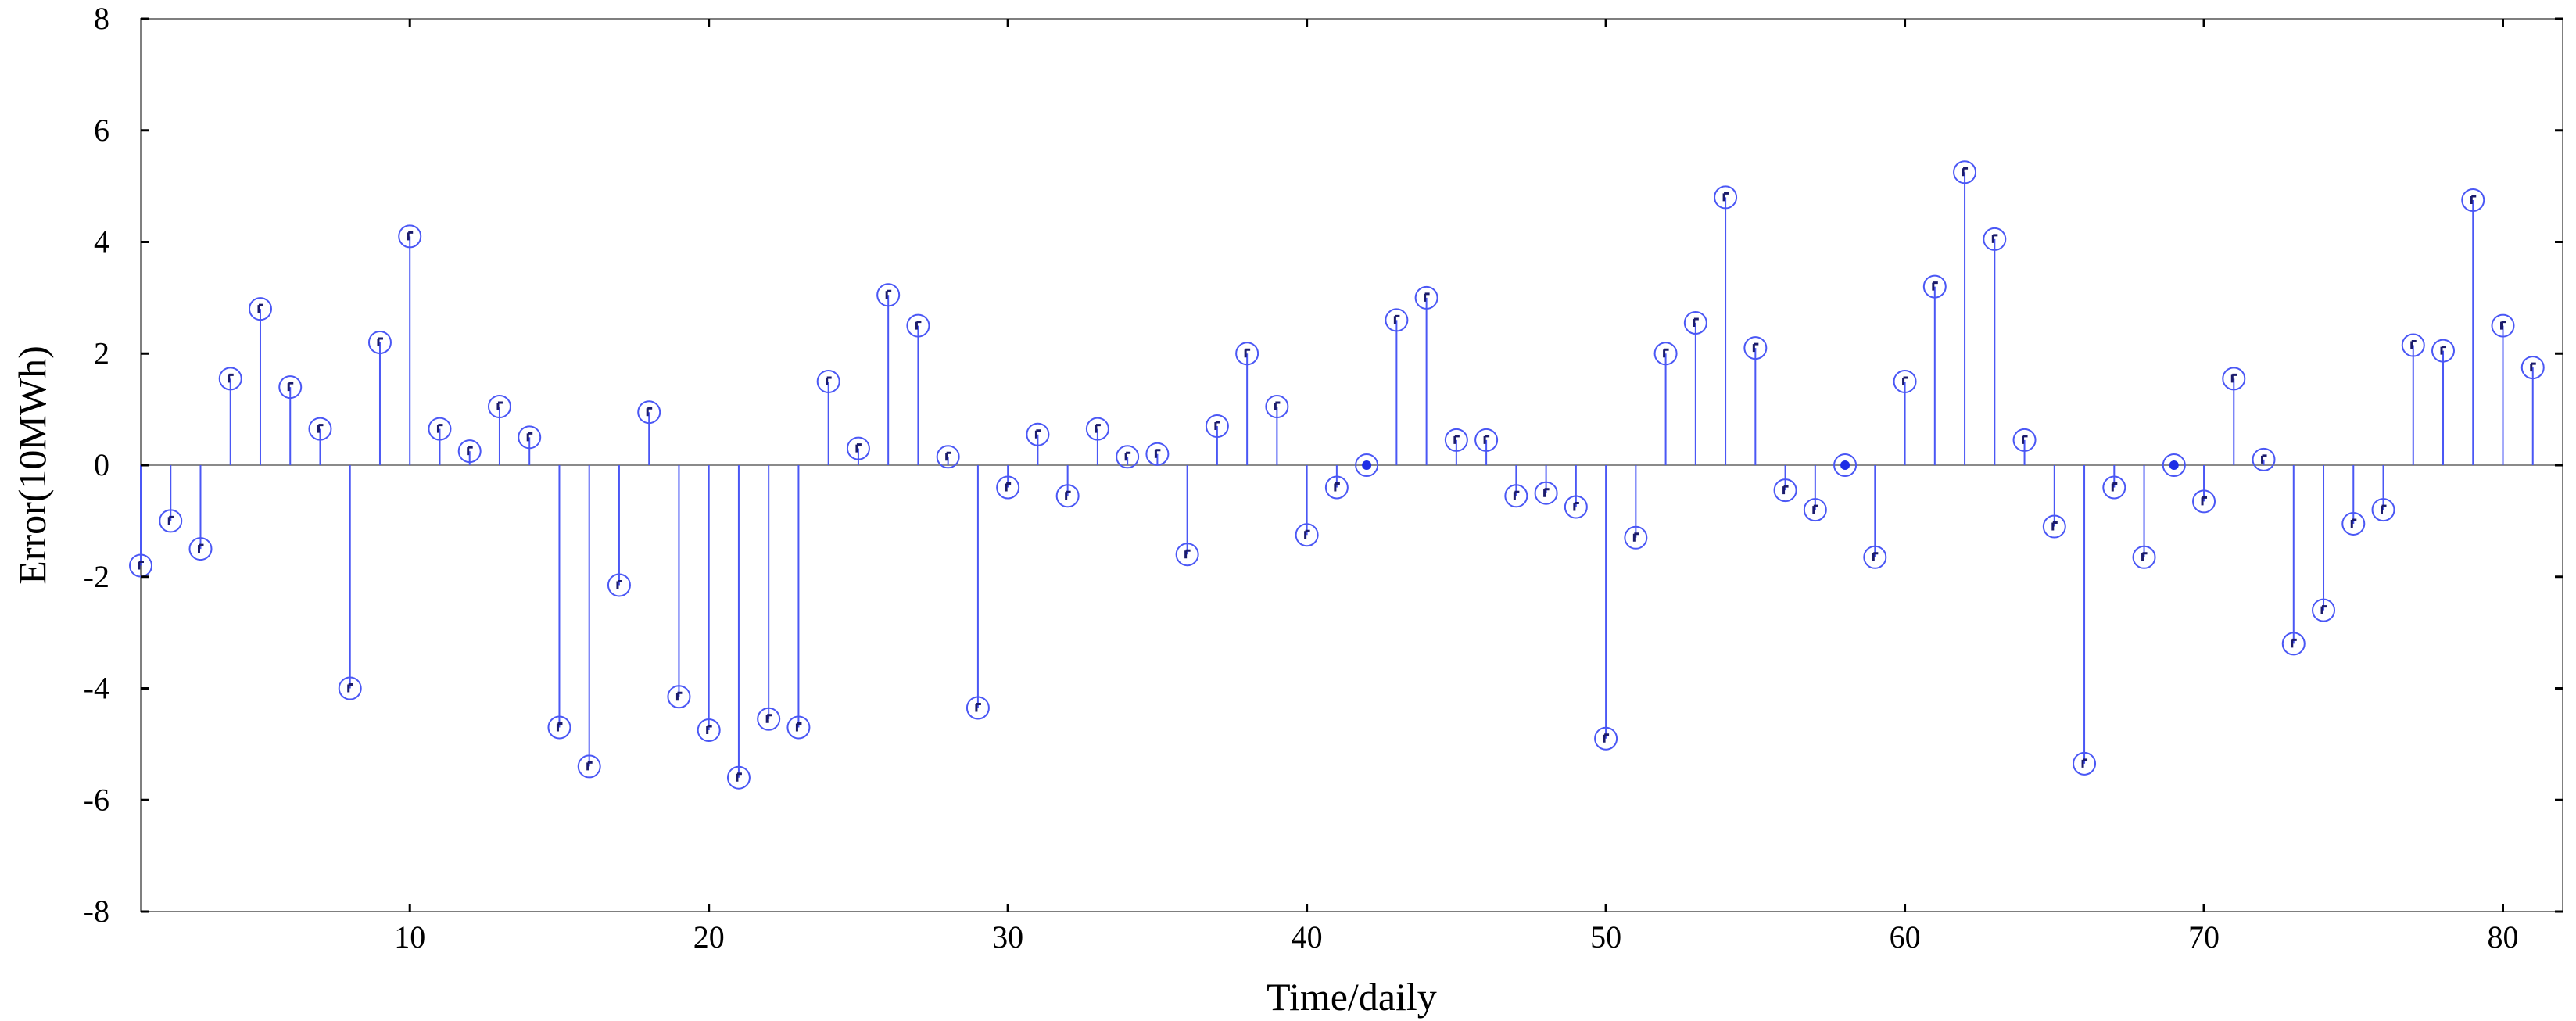 This screenshot has height=1021, width=2576. What do you see at coordinates (1905, 937) in the screenshot?
I see `x-tick-label: 60` at bounding box center [1905, 937].